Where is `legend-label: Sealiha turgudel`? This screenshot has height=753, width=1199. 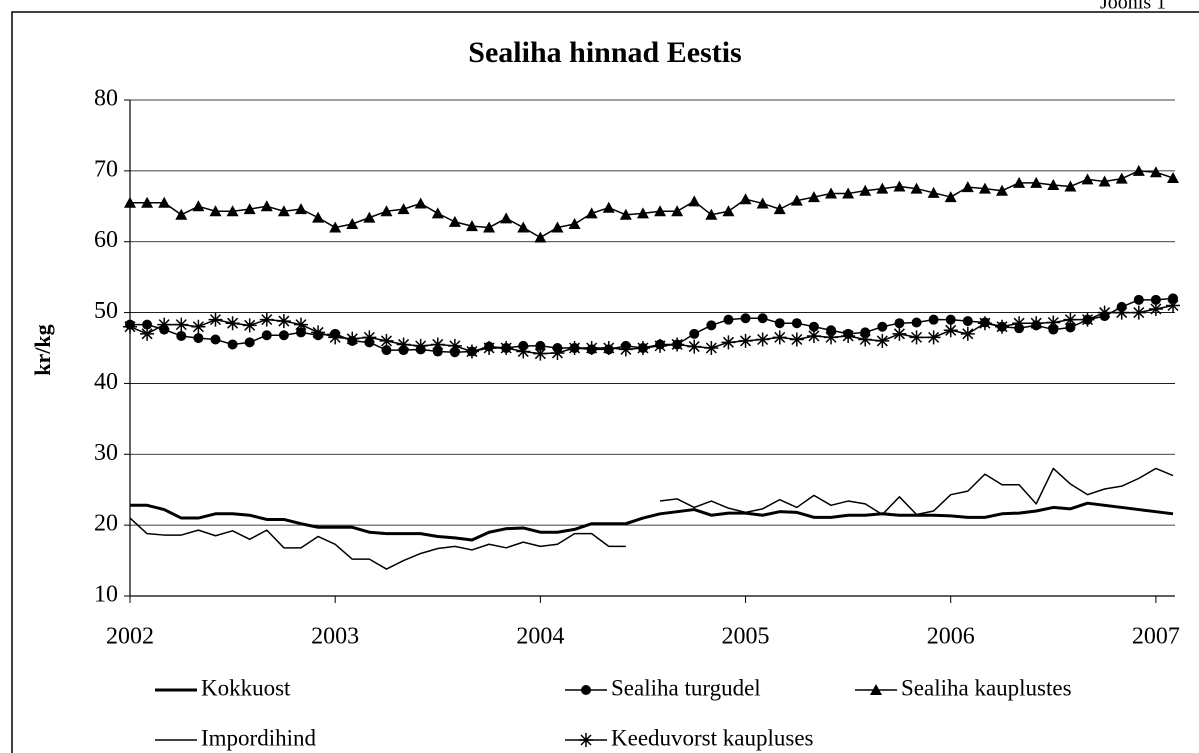
legend-label: Sealiha turgudel is located at coordinates (686, 687).